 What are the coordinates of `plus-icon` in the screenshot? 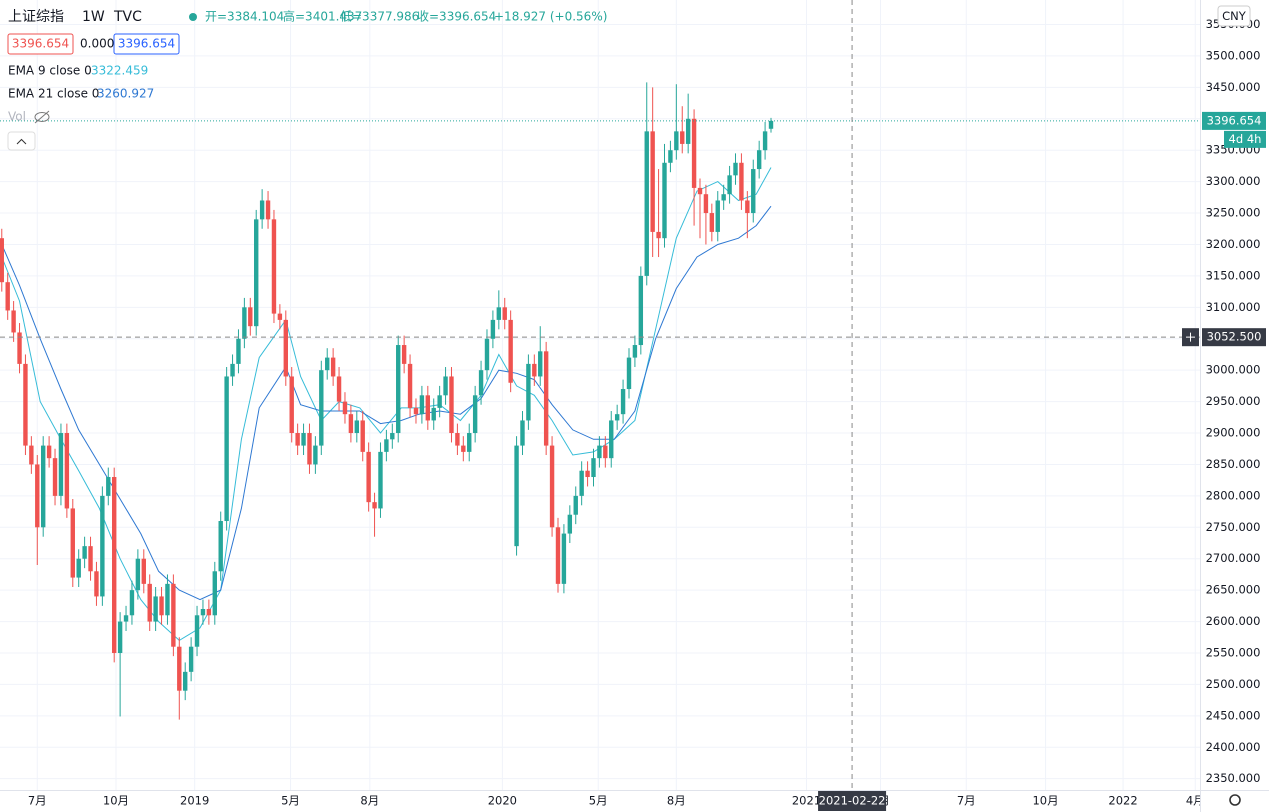 It's located at (1190, 337).